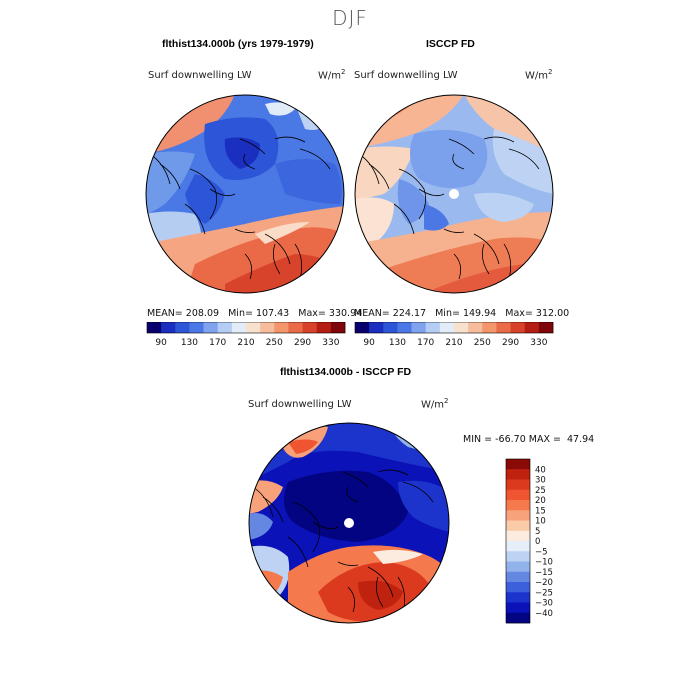 The height and width of the screenshot is (700, 700). I want to click on colorbar-tick-label: −40, so click(544, 614).